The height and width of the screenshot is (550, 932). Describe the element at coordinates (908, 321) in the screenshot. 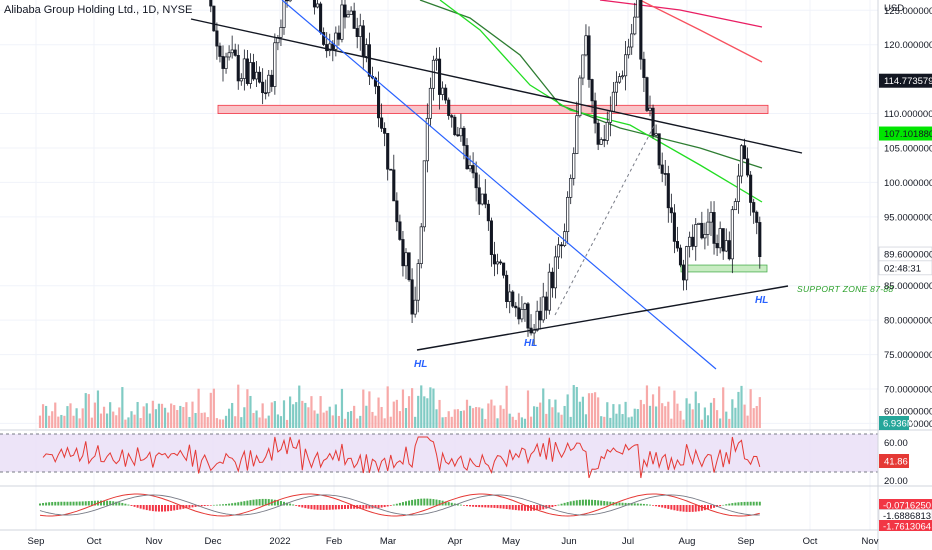

I see `price-tick-label: 80.0000000` at that location.